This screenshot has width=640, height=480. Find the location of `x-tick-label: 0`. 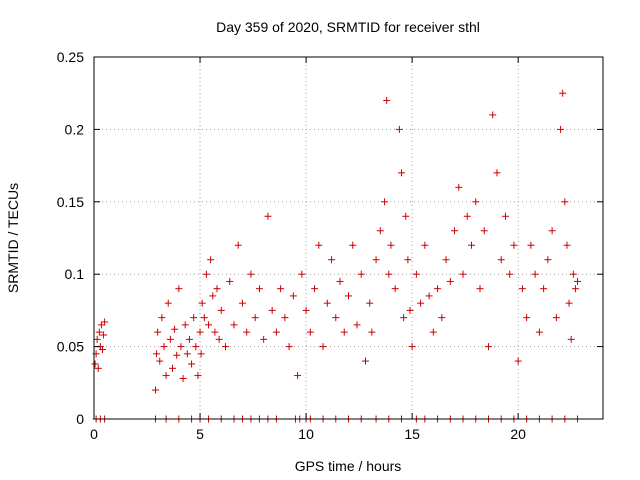

x-tick-label: 0 is located at coordinates (94, 434).